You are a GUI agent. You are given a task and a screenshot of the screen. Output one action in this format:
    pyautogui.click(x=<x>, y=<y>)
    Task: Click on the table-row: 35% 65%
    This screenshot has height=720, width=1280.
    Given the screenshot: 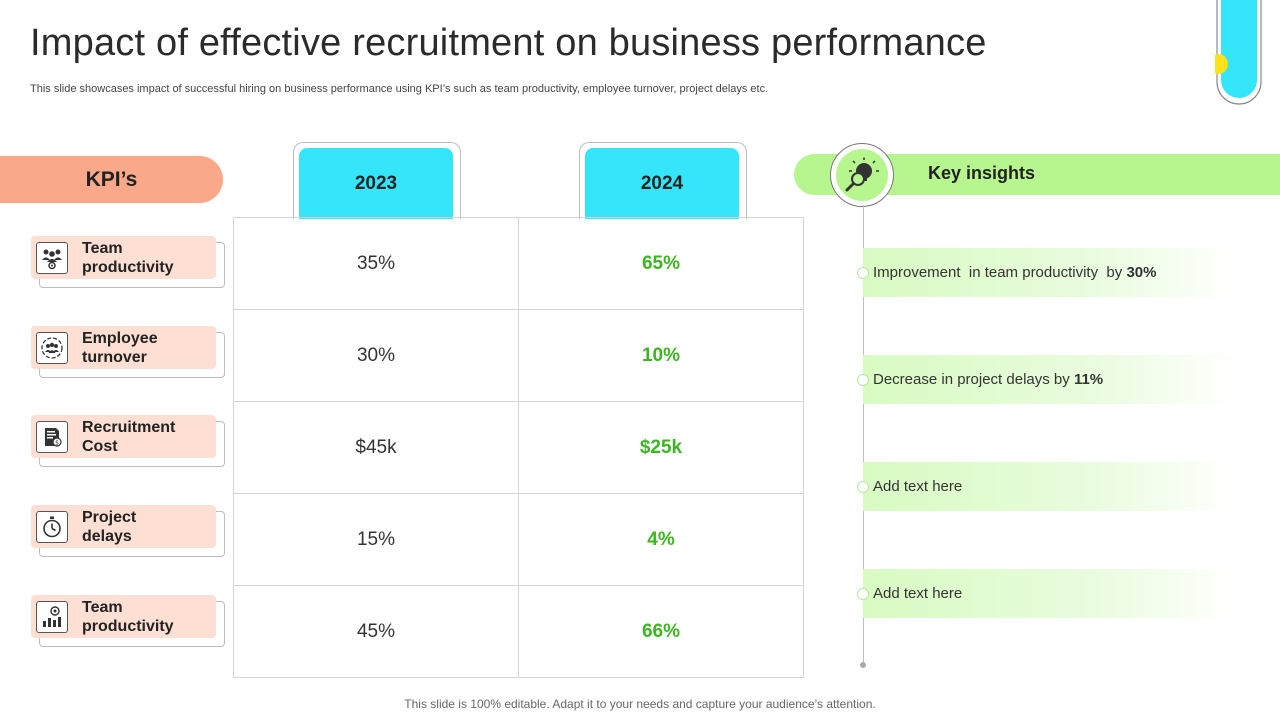 What is the action you would take?
    pyautogui.click(x=519, y=263)
    